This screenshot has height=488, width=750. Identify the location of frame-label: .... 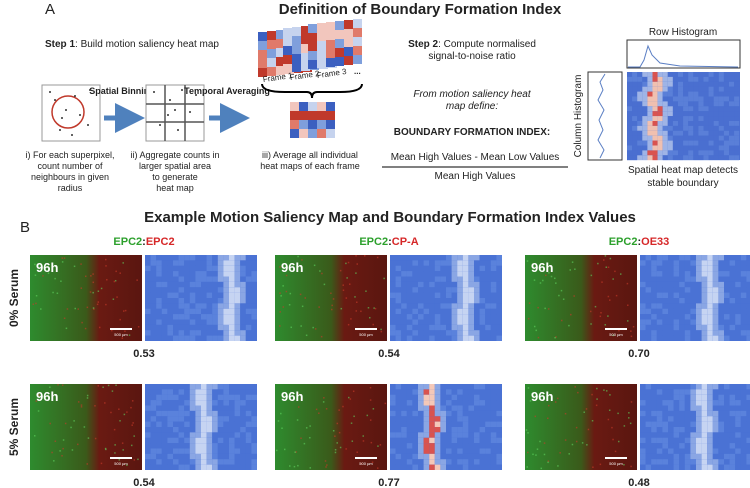
(357, 71).